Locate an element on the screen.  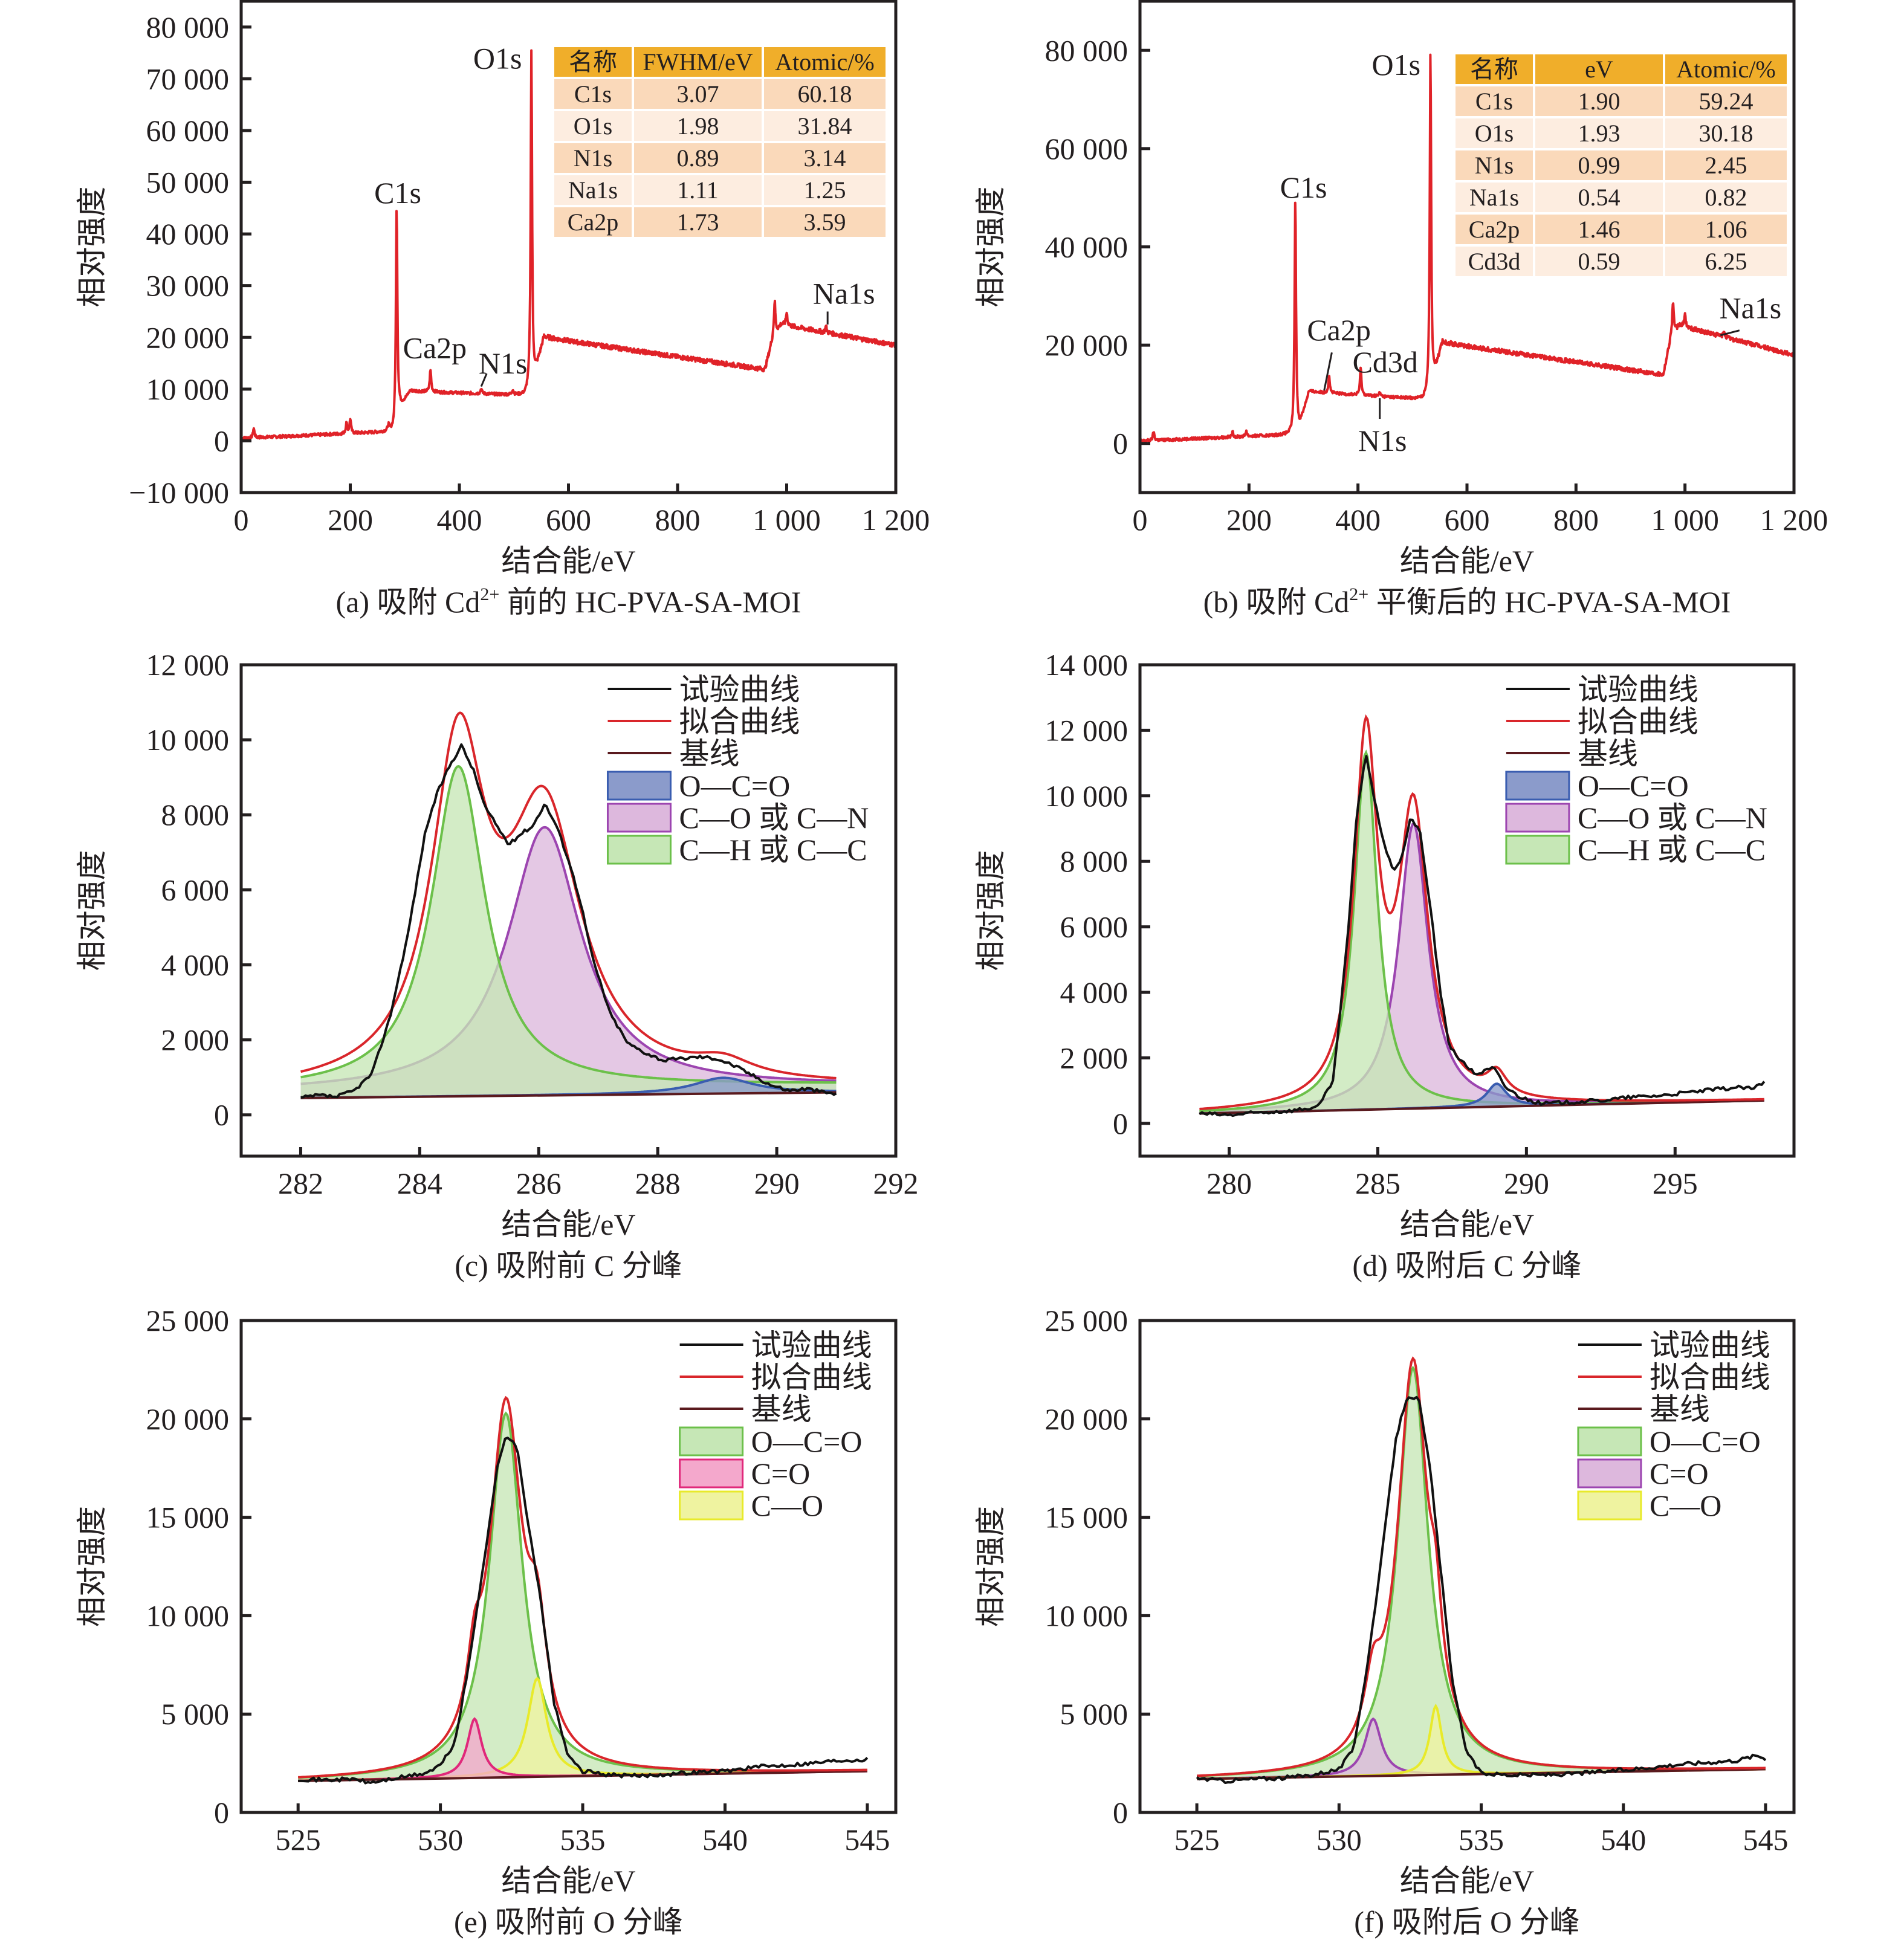
x-tick-label: 280 is located at coordinates (1229, 1183).